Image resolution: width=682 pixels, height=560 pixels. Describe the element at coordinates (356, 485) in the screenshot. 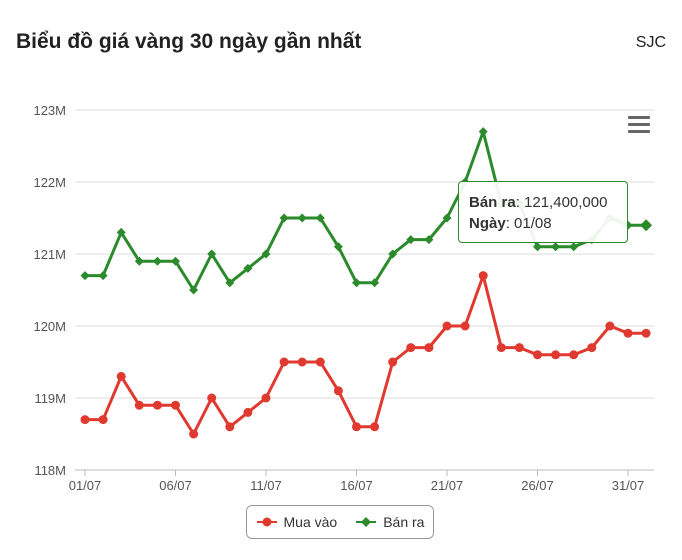

I see `x-tick-label: 16/07` at that location.